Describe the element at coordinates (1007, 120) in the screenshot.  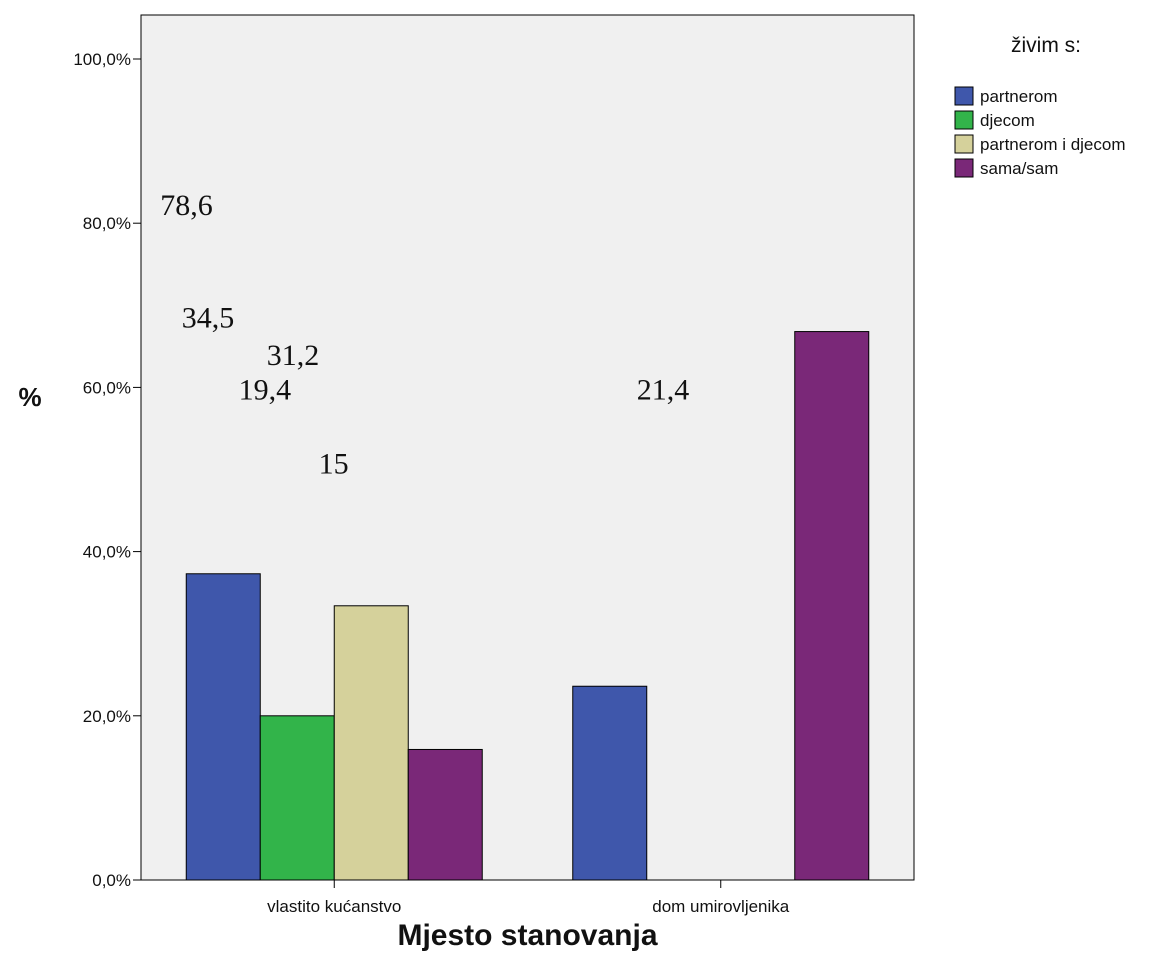
I see `legend-label: djecom` at that location.